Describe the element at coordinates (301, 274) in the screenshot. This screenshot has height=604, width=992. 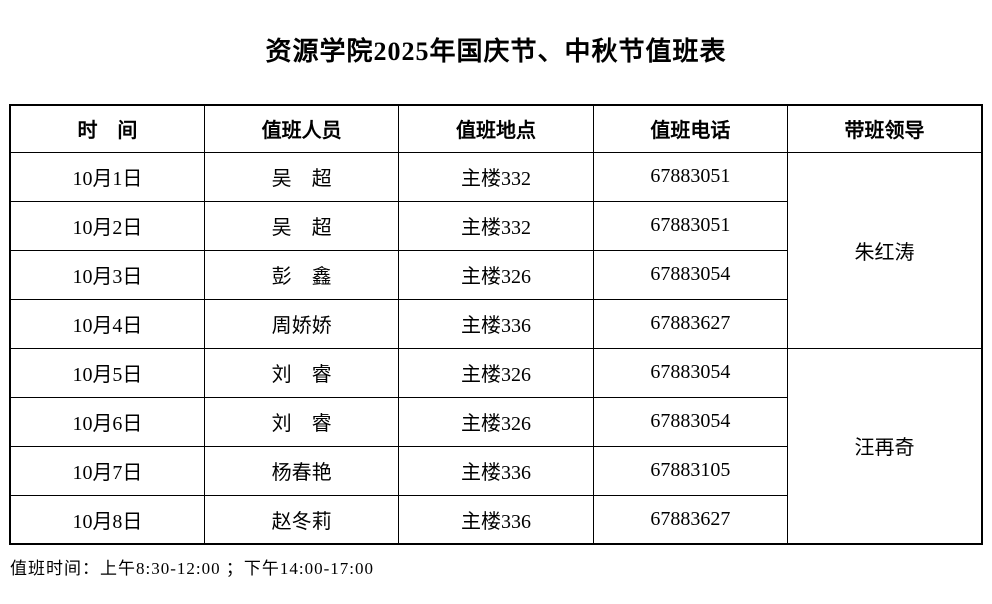
I see `cell-person: 彭 鑫` at that location.